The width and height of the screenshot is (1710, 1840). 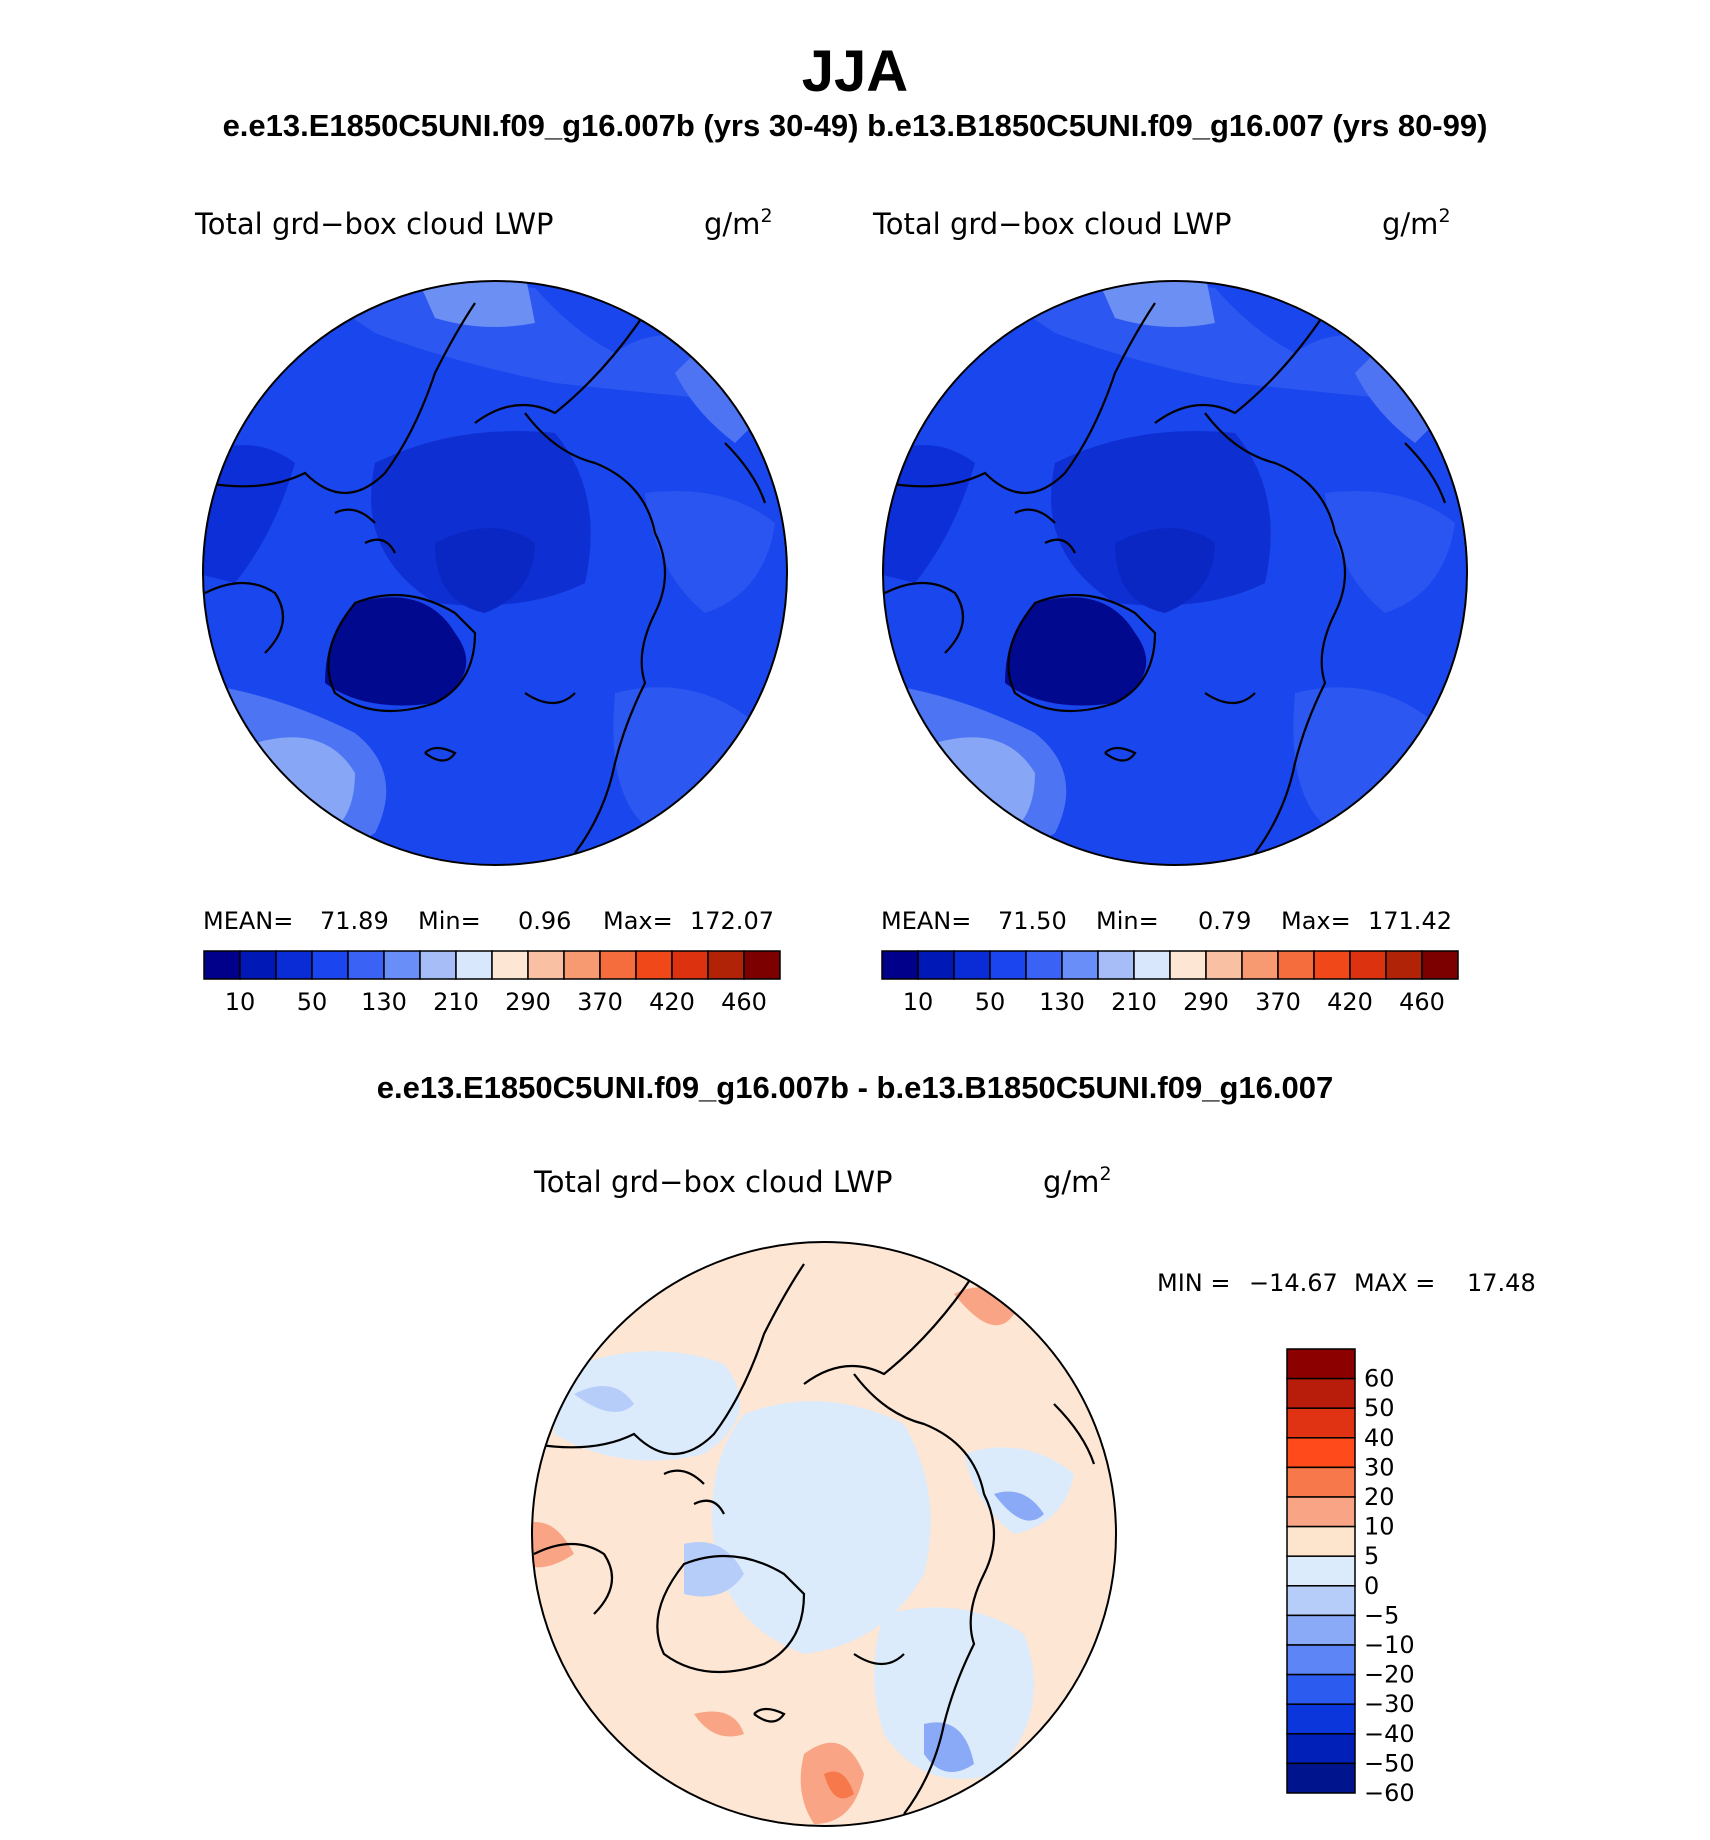 I want to click on colorbar-tick-label: −20, so click(x=1389, y=1675).